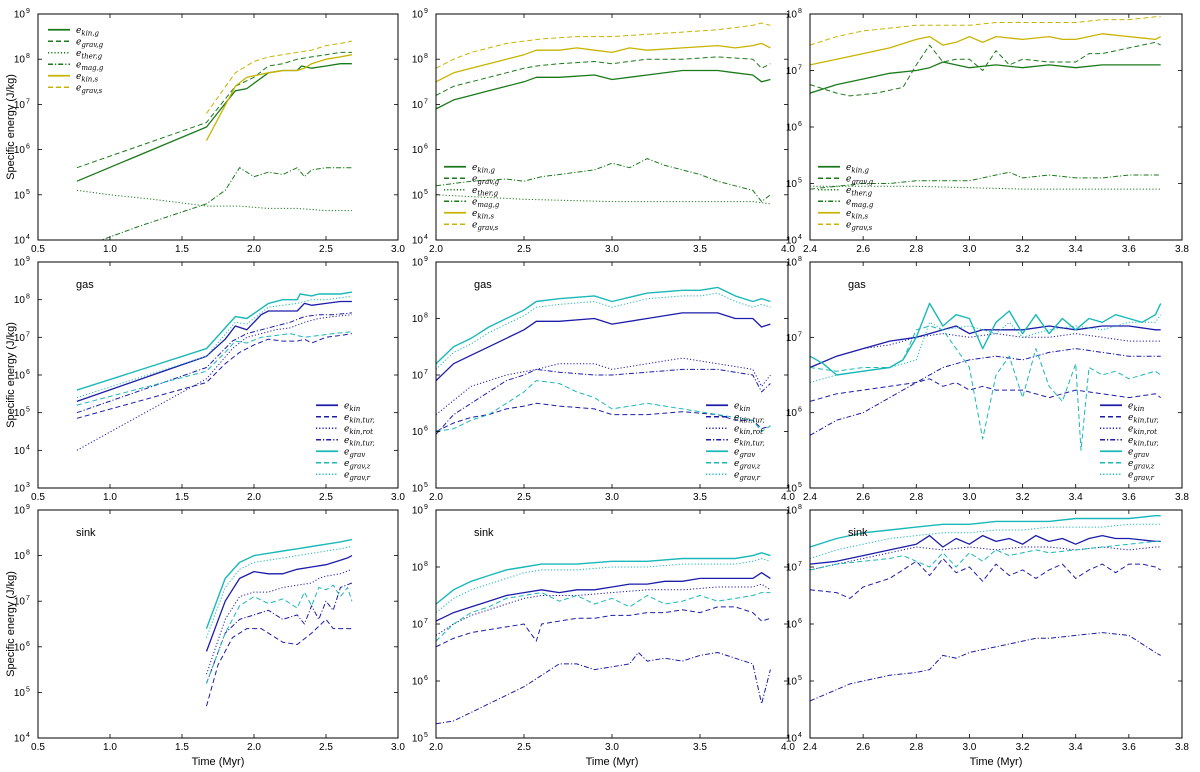 Image resolution: width=1200 pixels, height=772 pixels. What do you see at coordinates (858, 169) in the screenshot?
I see `legend-label: ekin,g` at bounding box center [858, 169].